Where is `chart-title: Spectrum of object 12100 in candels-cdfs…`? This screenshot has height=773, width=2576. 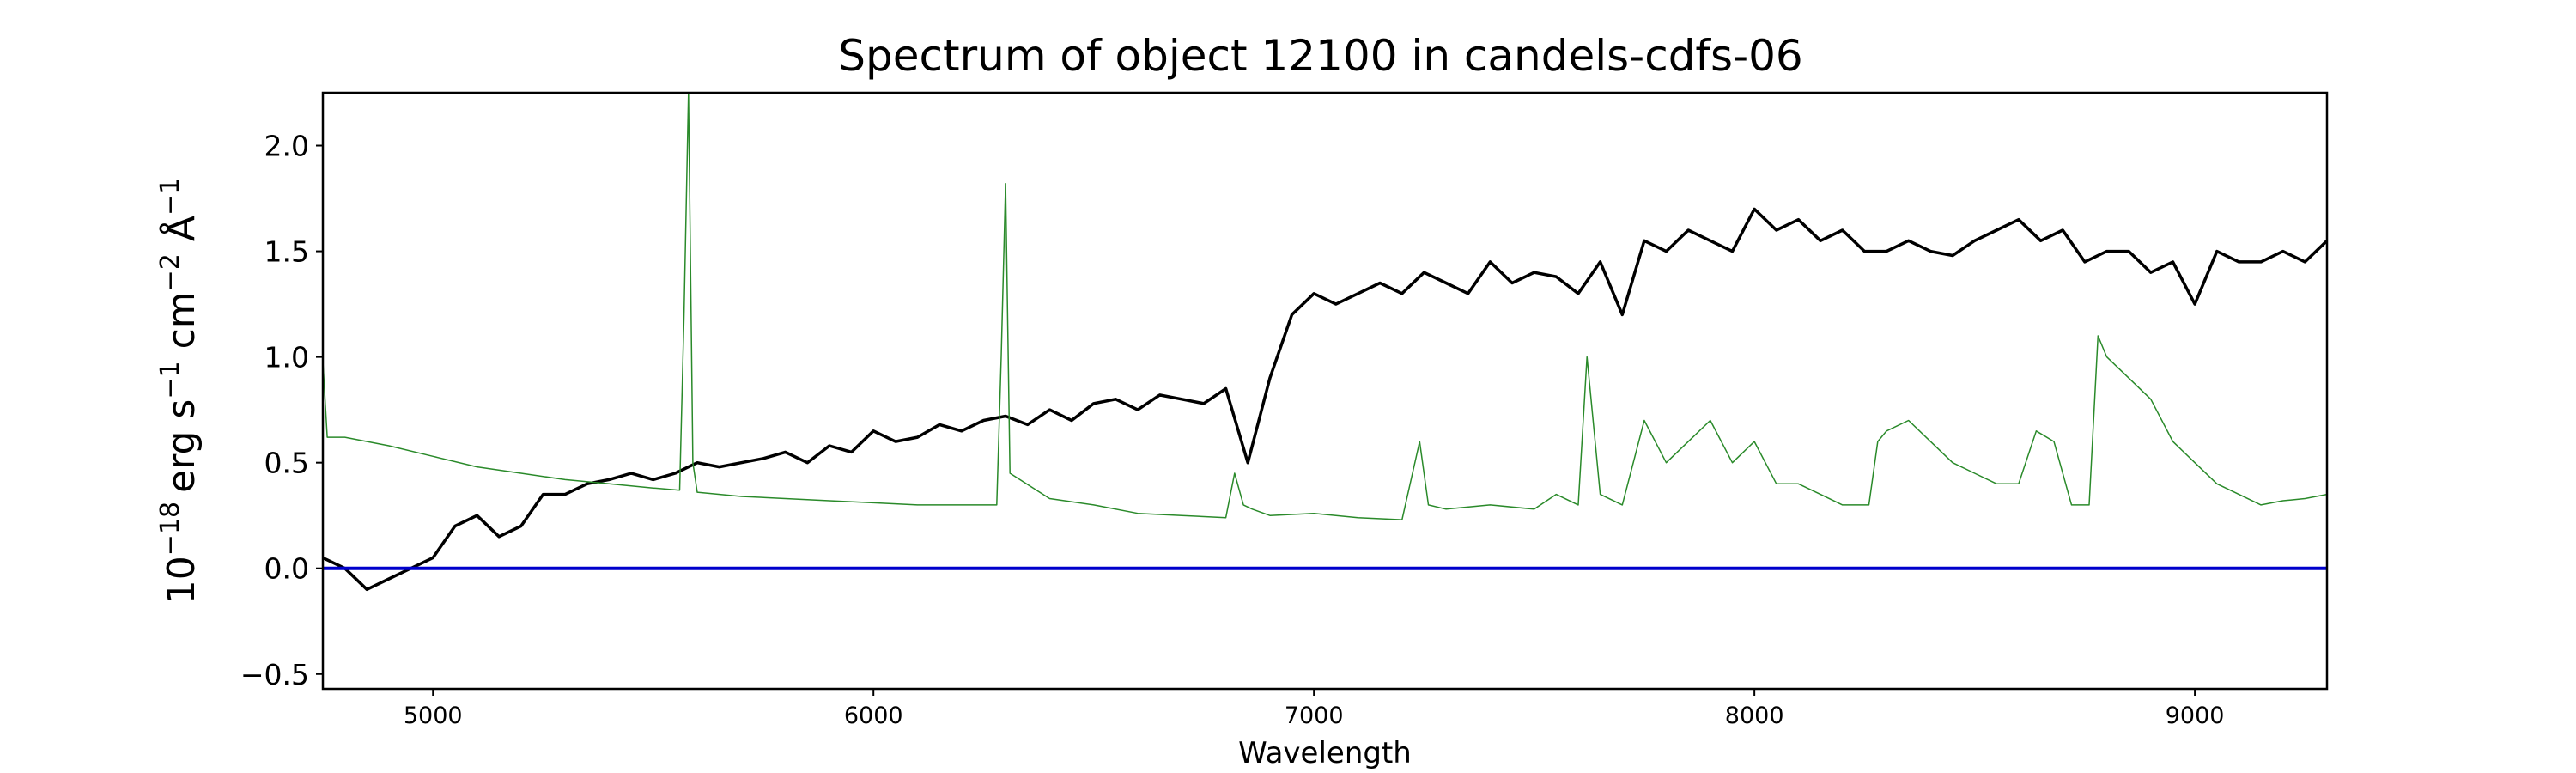 chart-title: Spectrum of object 12100 in candels-cdfs… is located at coordinates (1320, 56).